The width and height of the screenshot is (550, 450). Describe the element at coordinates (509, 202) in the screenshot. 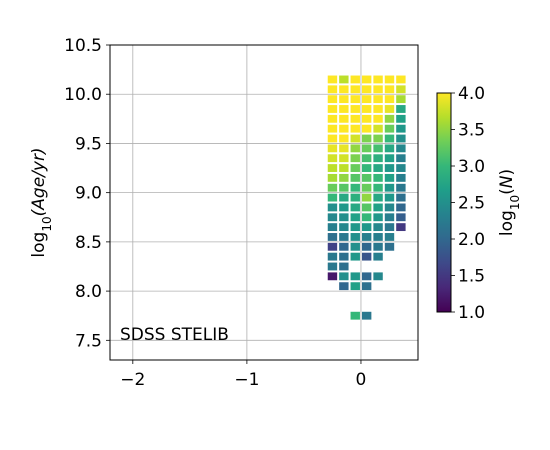

I see `colorbar-label: log10(N)` at that location.